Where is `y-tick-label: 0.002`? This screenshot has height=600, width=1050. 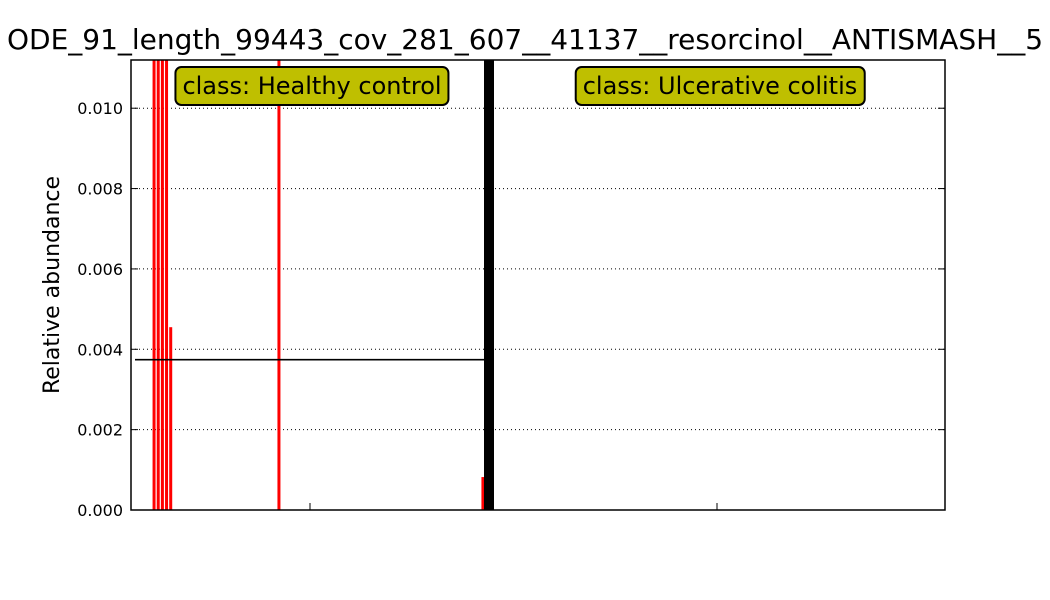 y-tick-label: 0.002 is located at coordinates (100, 430).